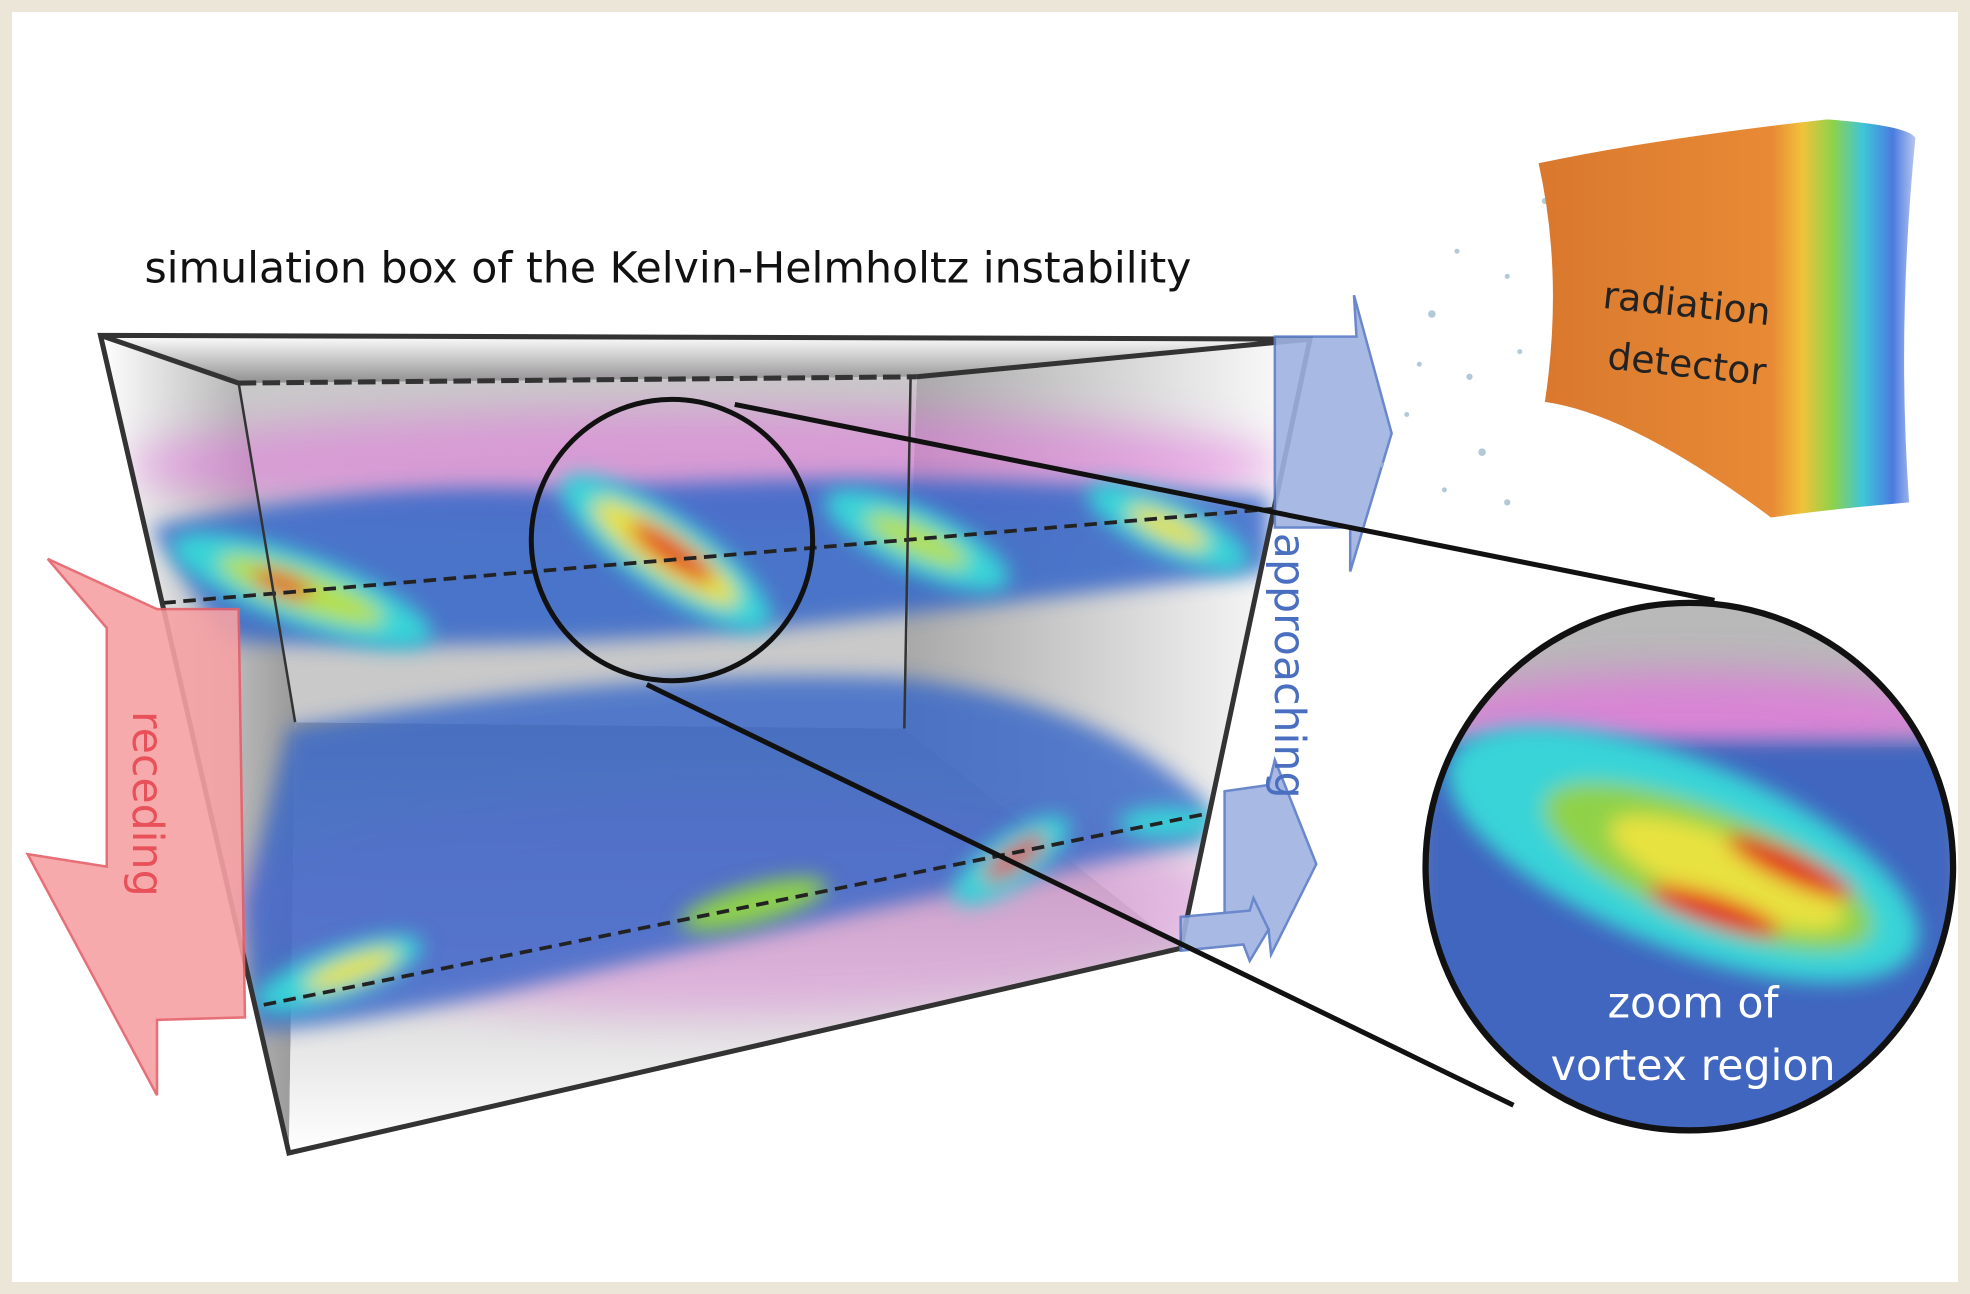  I want to click on vortex-circle, so click(672, 540).